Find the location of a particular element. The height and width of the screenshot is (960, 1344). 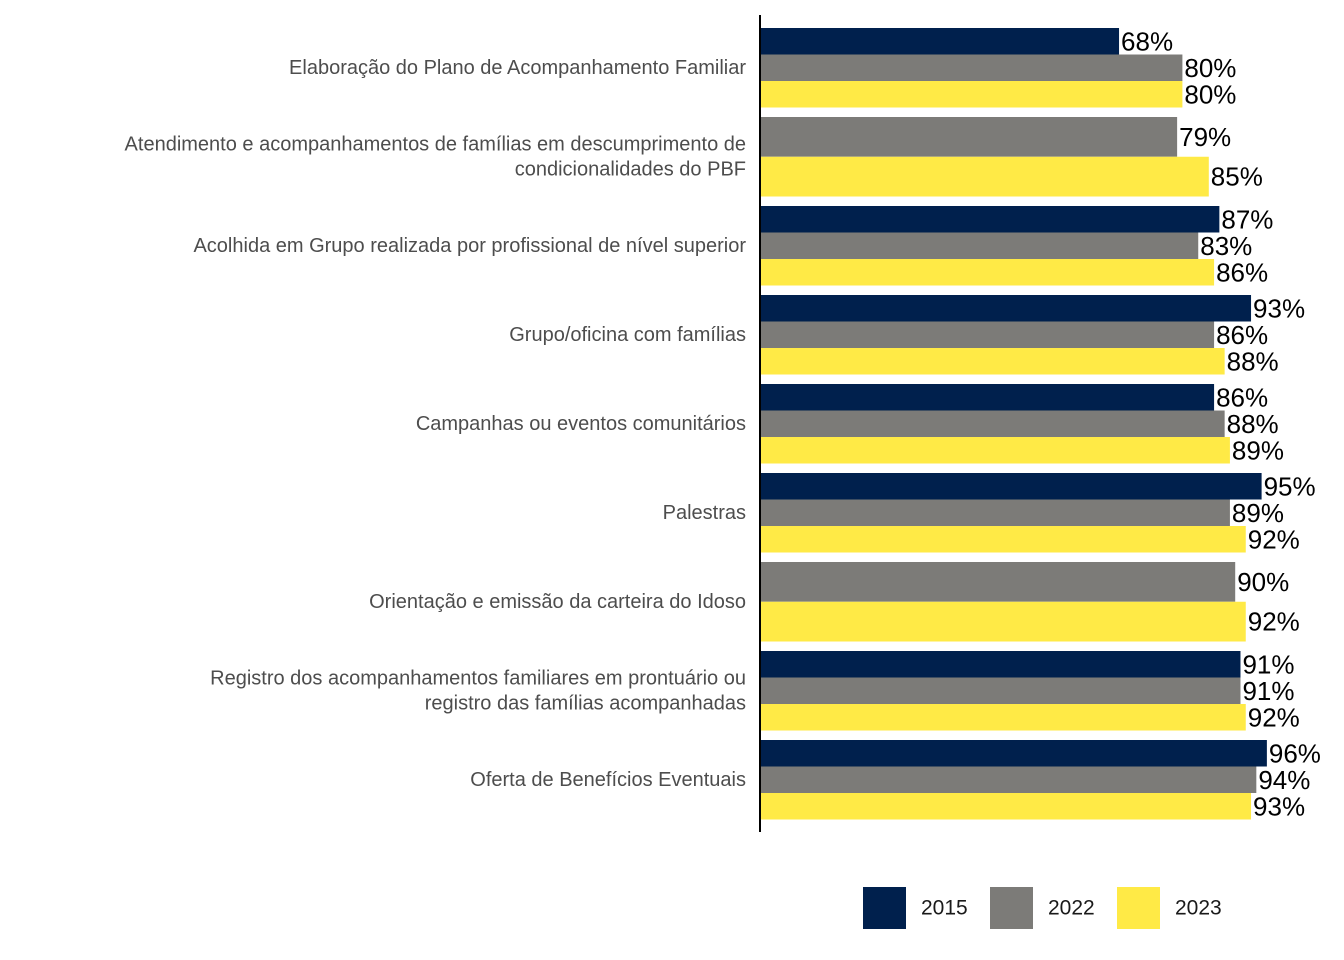

legend-label: 2015 is located at coordinates (944, 908).